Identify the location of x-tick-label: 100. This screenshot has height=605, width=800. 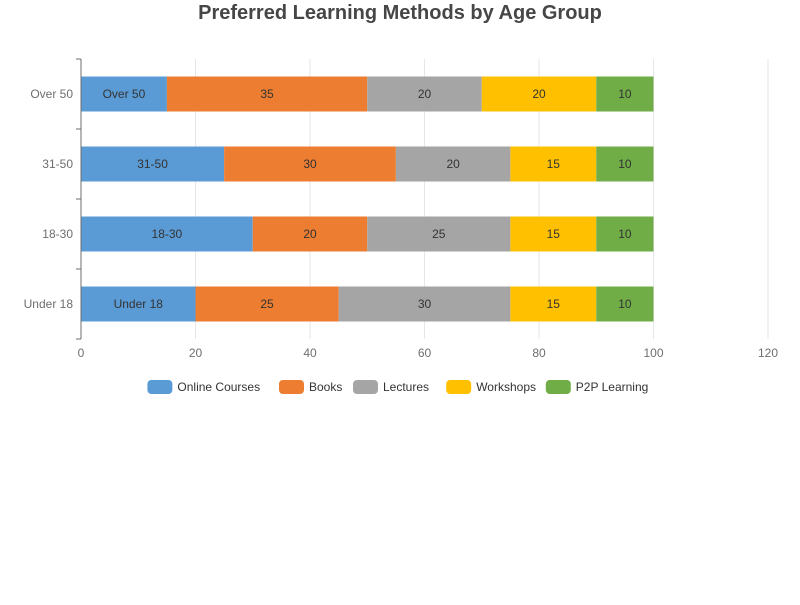
(653, 353).